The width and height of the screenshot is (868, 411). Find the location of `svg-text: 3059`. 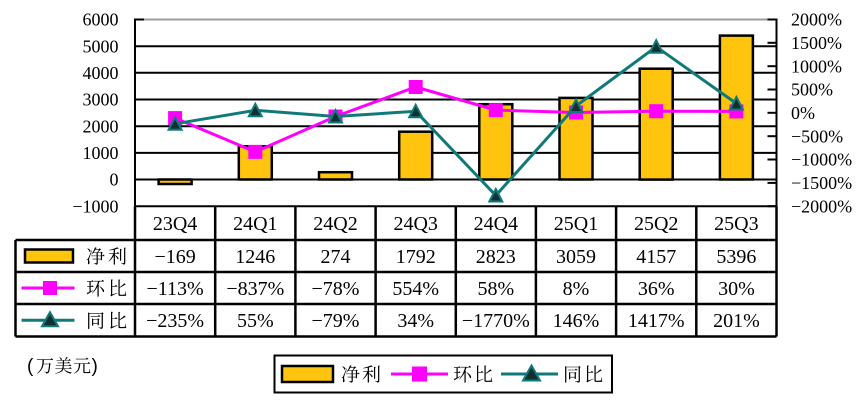

svg-text: 3059 is located at coordinates (576, 257).